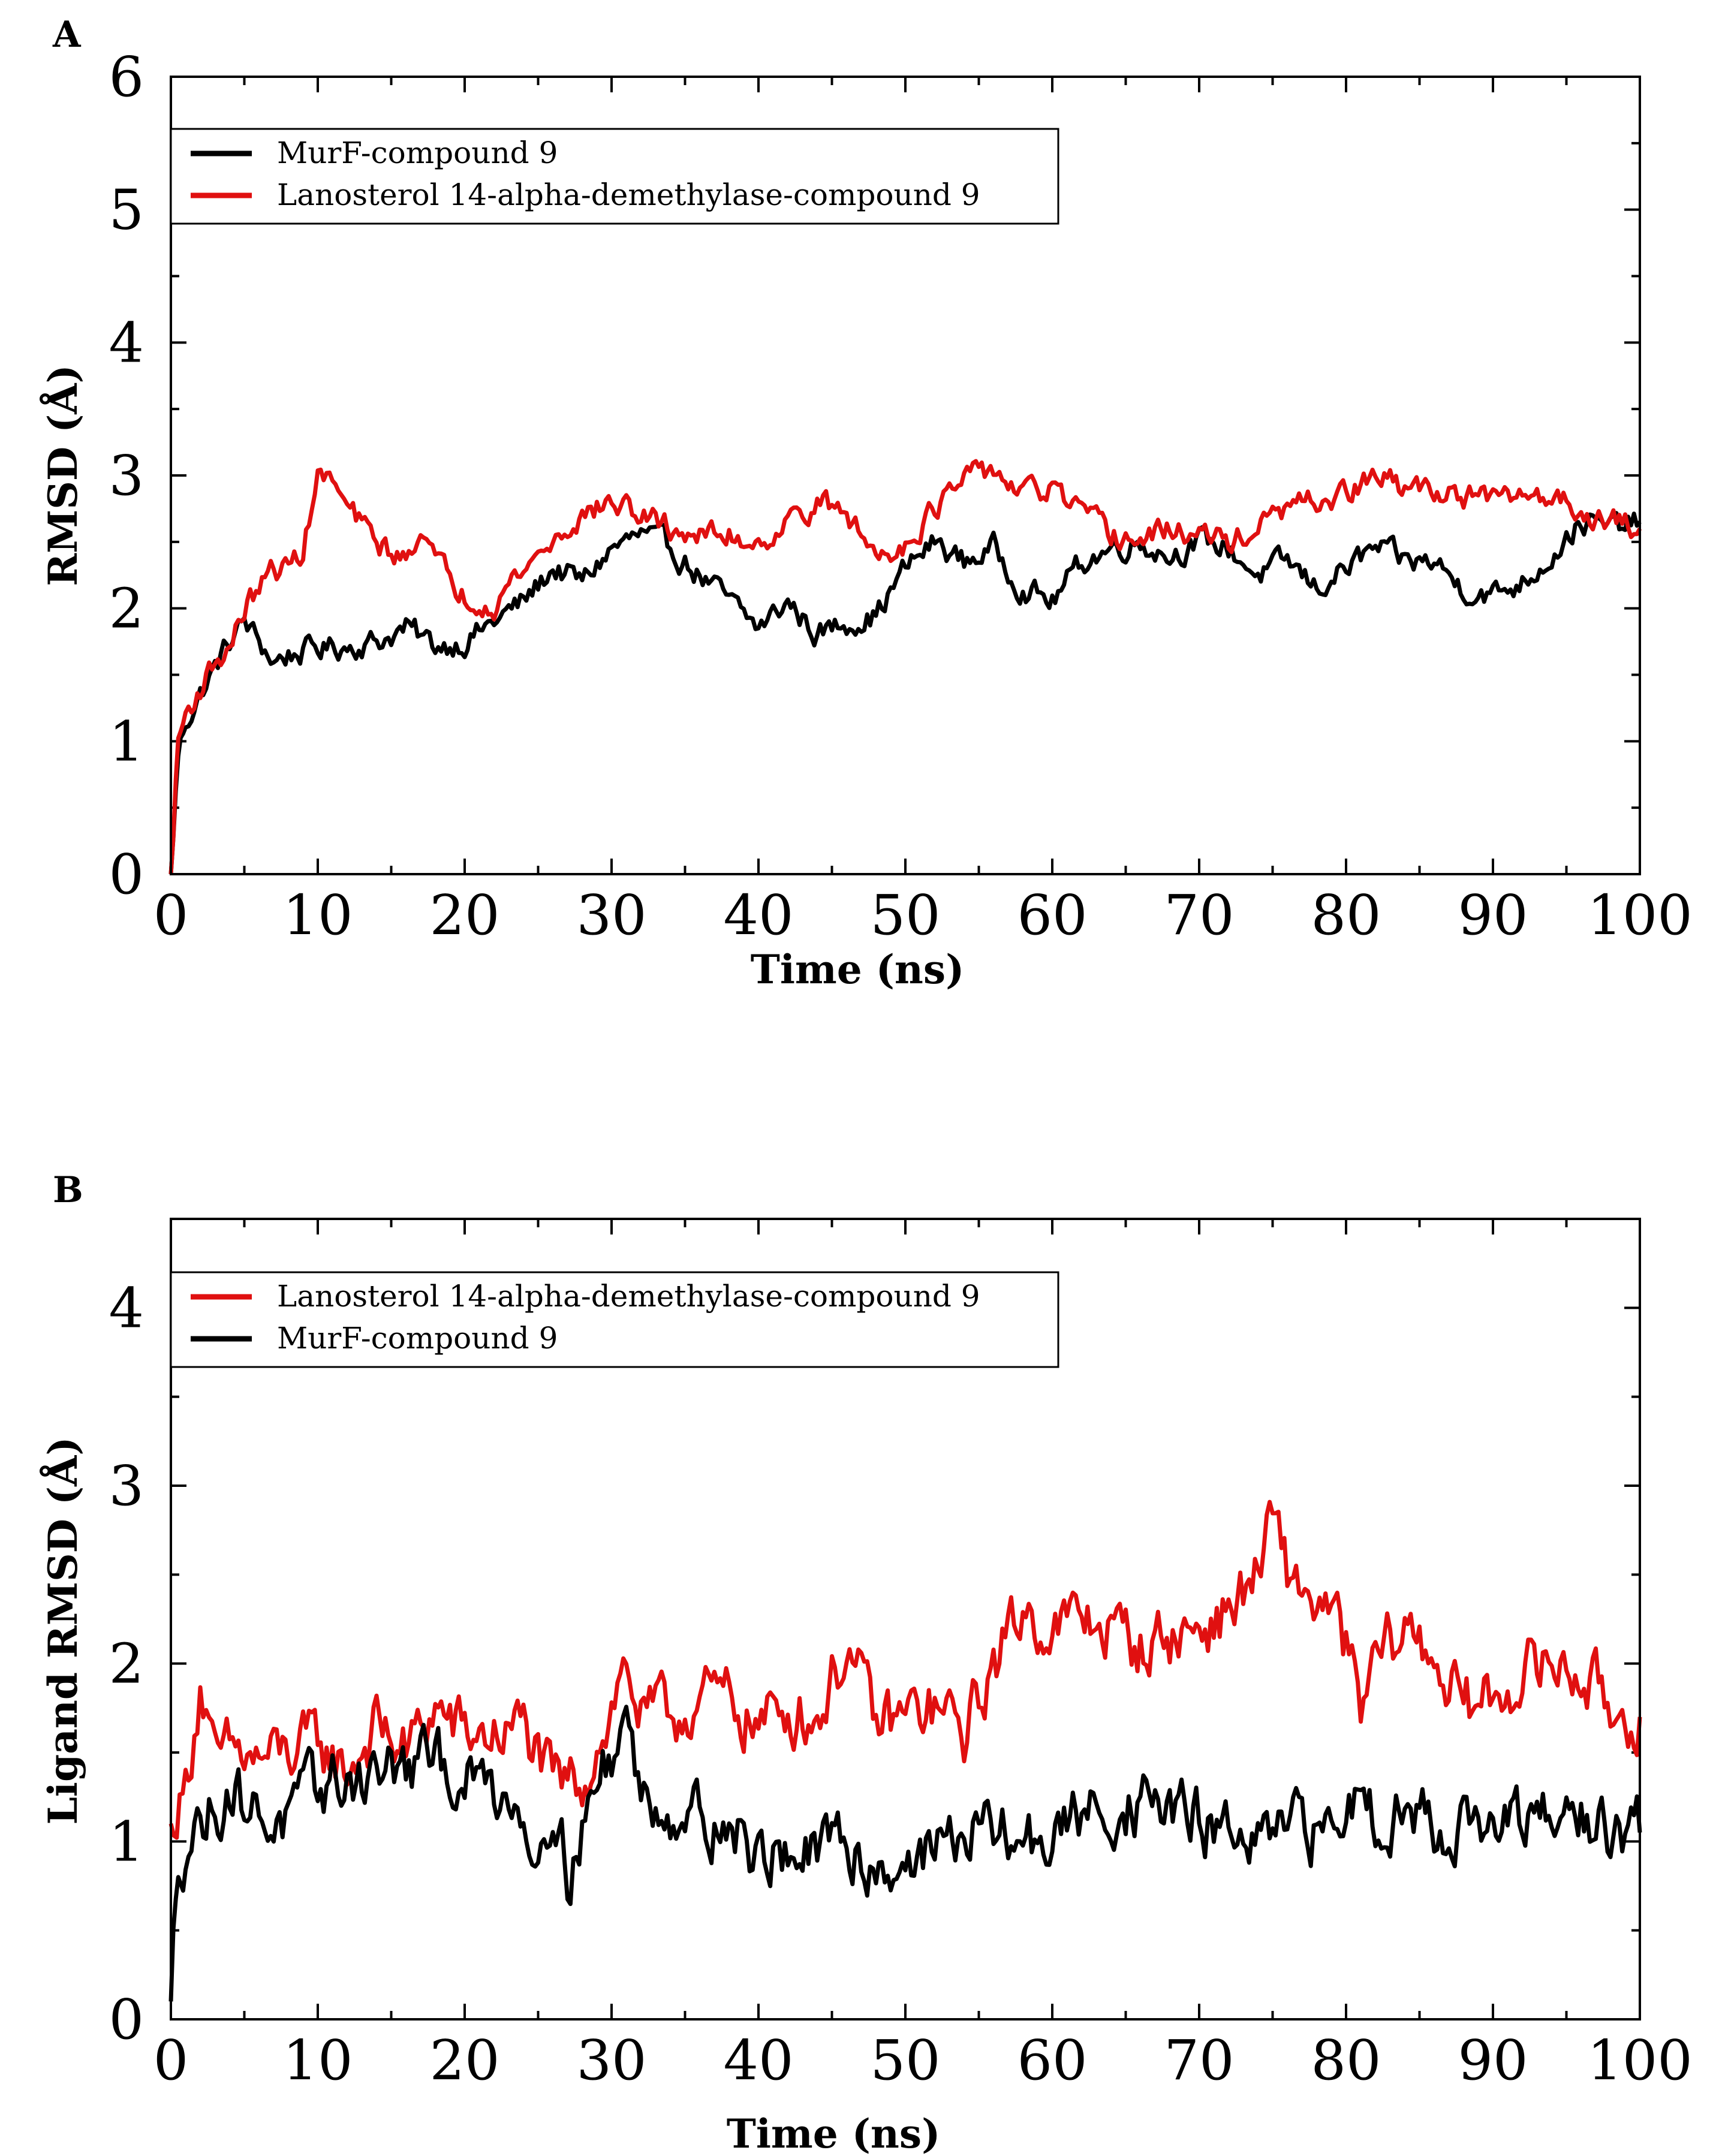 The width and height of the screenshot is (1719, 2156). I want to click on panel-b-label: B, so click(68, 1190).